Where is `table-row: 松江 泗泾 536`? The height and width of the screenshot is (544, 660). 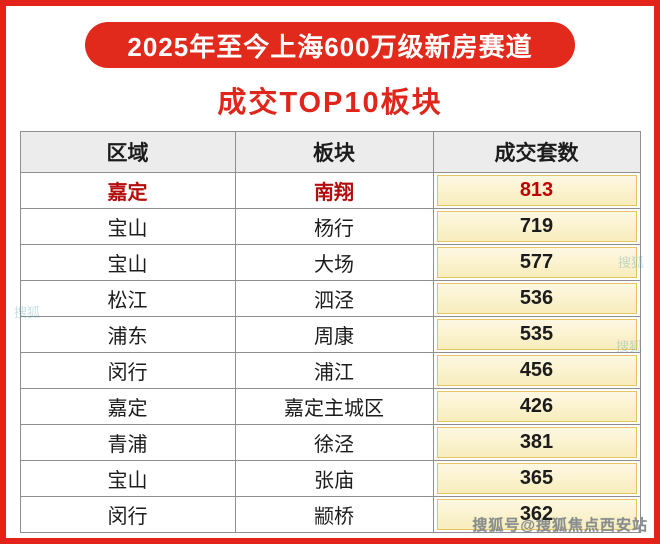
table-row: 松江 泗泾 536 is located at coordinates (330, 298).